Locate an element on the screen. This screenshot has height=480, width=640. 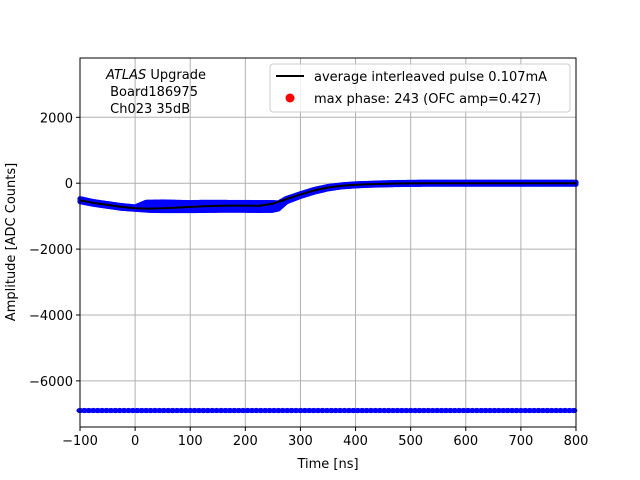
legend-box is located at coordinates (420, 88).